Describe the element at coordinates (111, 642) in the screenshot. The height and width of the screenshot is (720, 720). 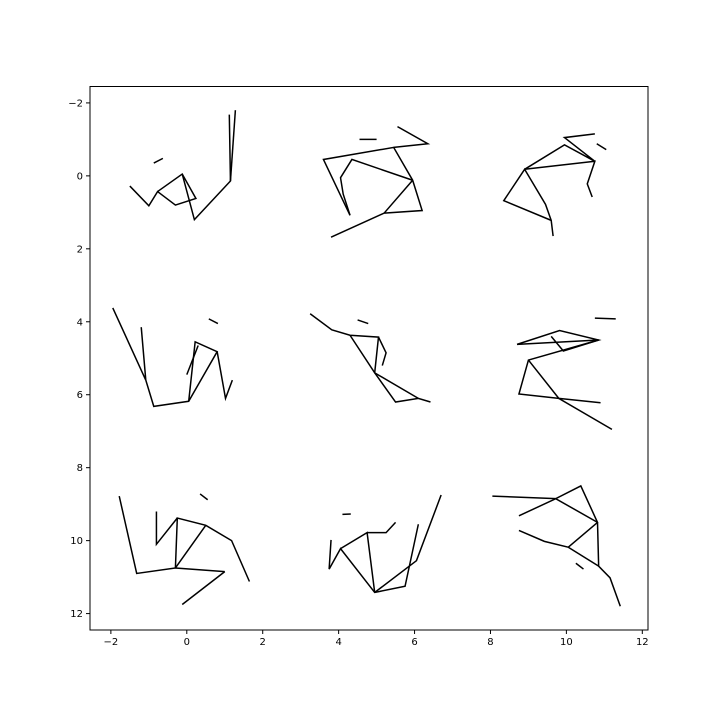
I see `x-tick-label: −2` at that location.